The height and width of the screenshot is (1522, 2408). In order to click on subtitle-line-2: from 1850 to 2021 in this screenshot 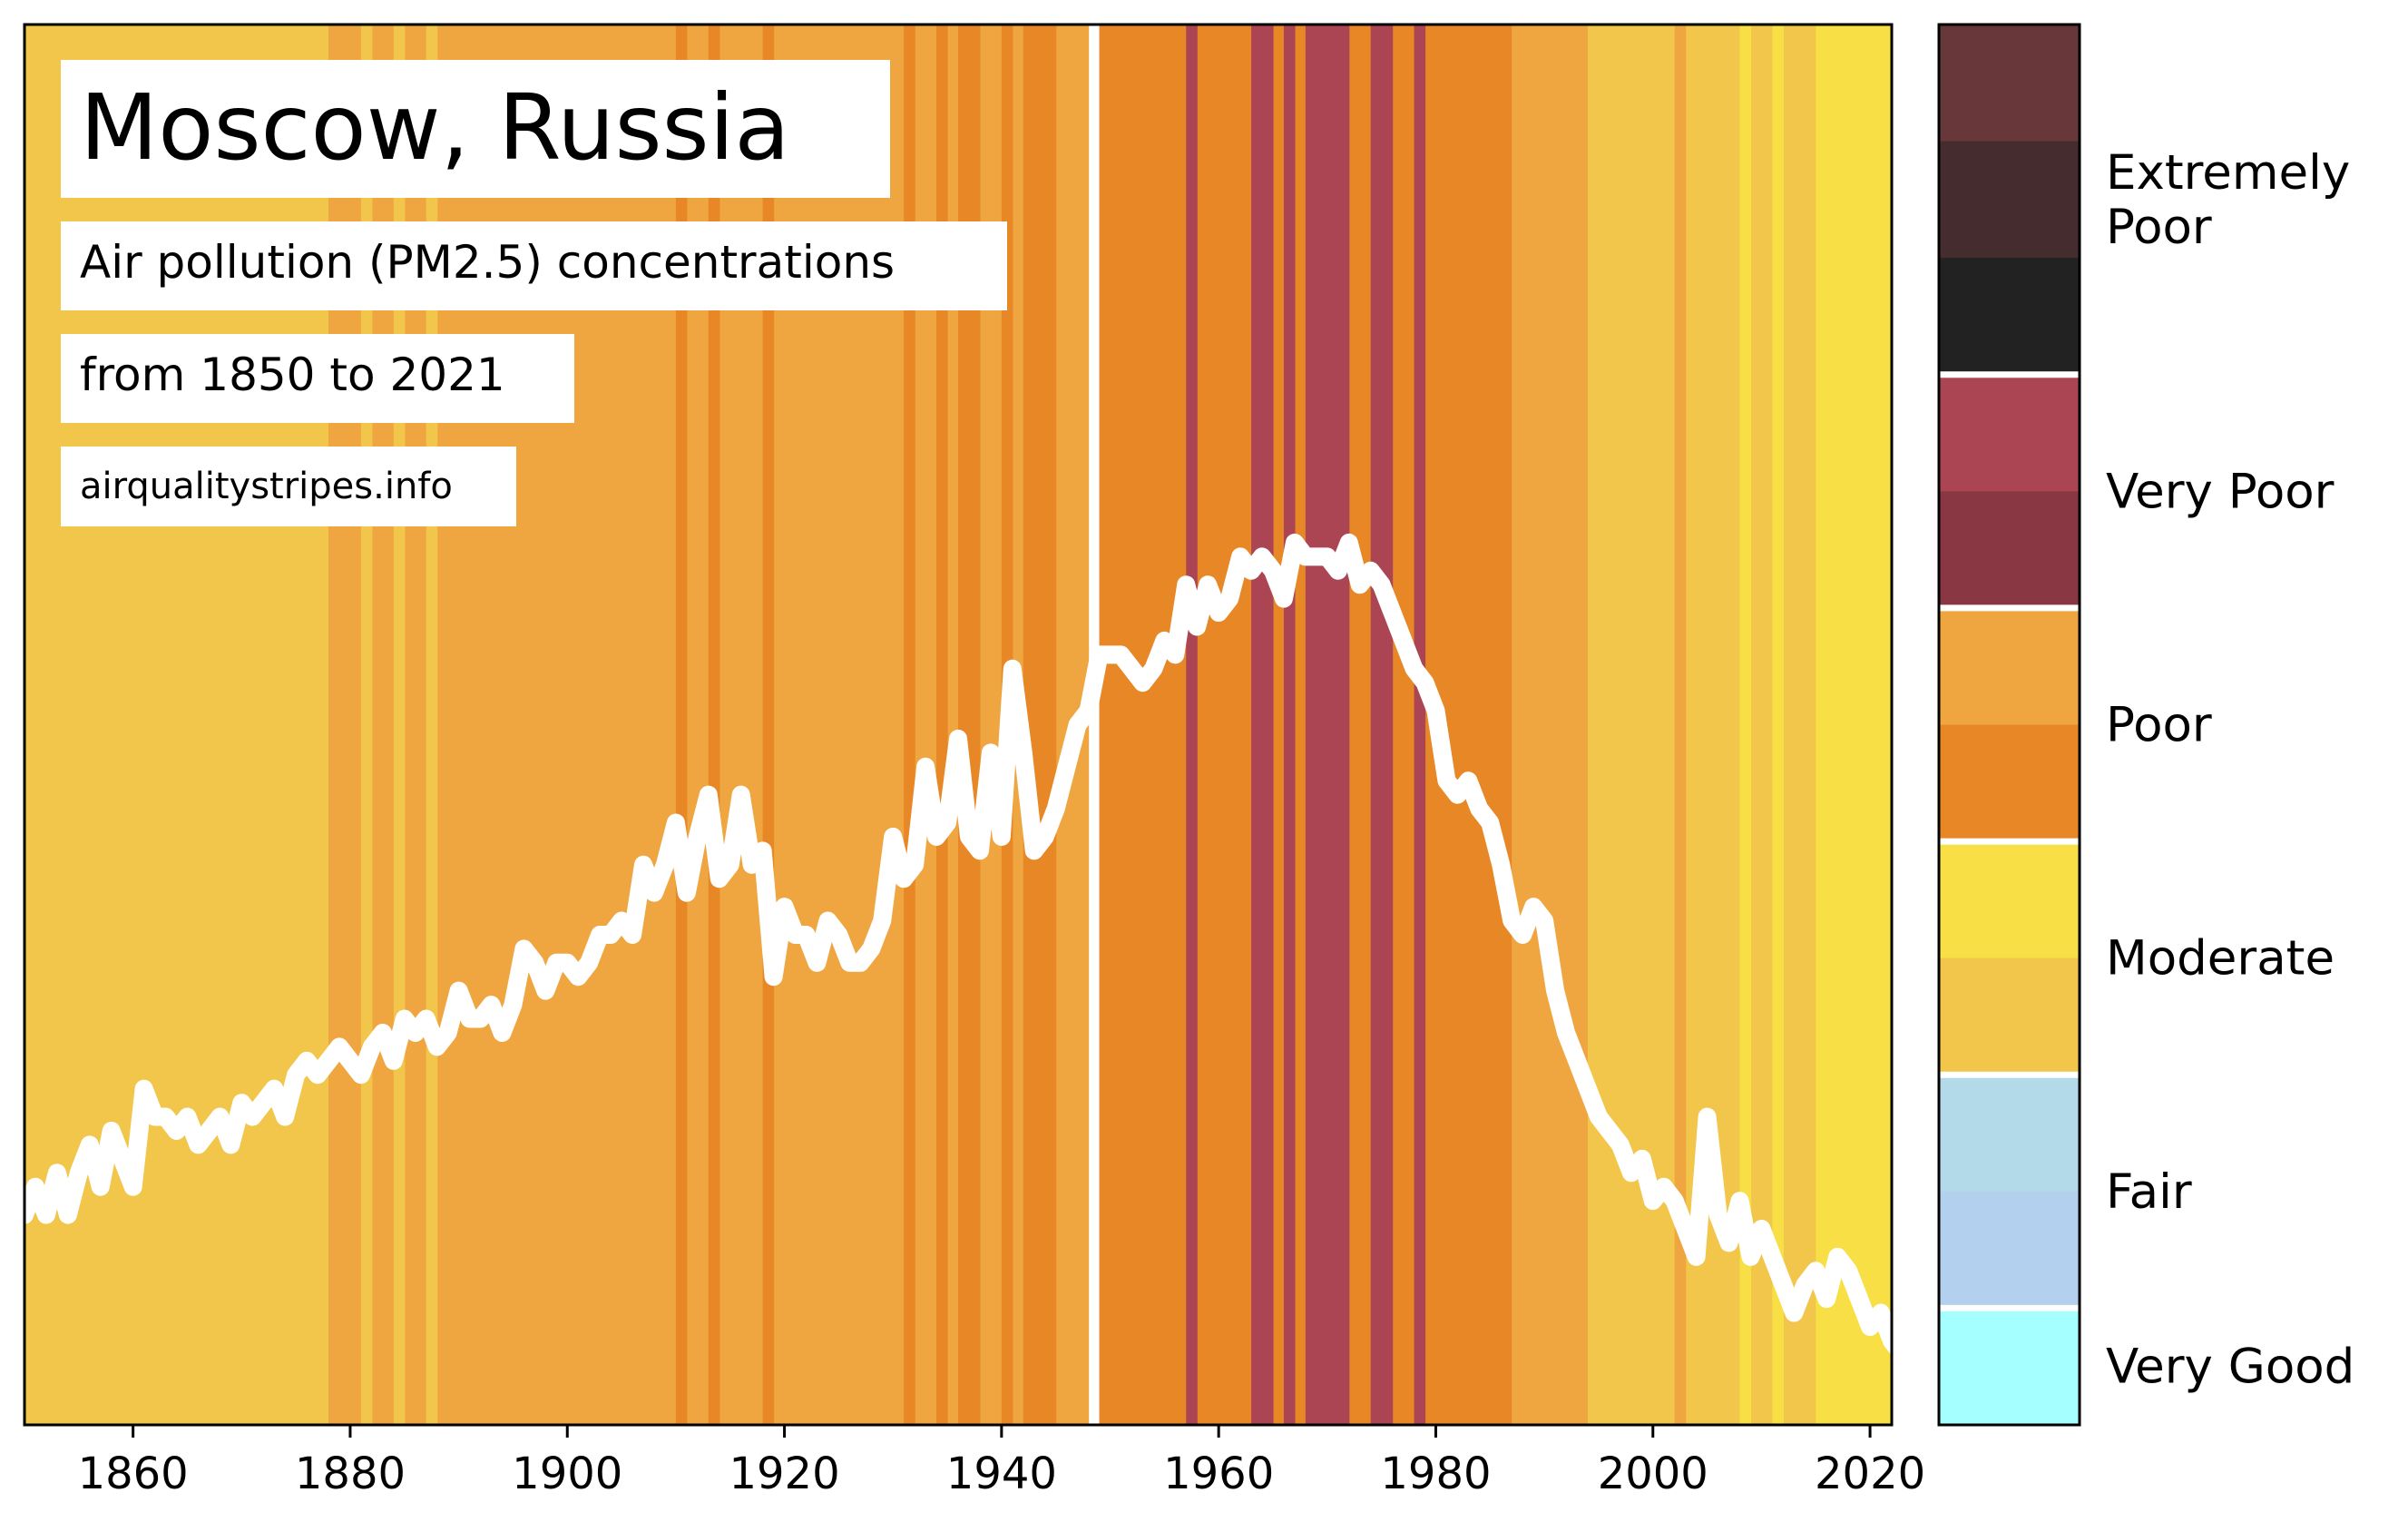, I will do `click(292, 375)`.